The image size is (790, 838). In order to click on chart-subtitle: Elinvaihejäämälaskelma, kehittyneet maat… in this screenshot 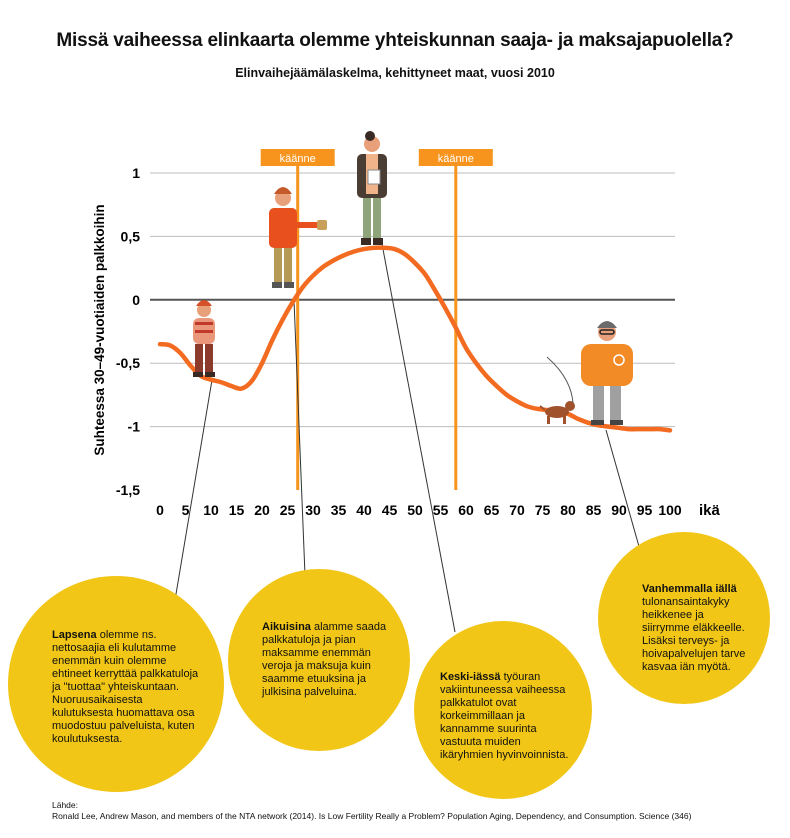, I will do `click(395, 73)`.